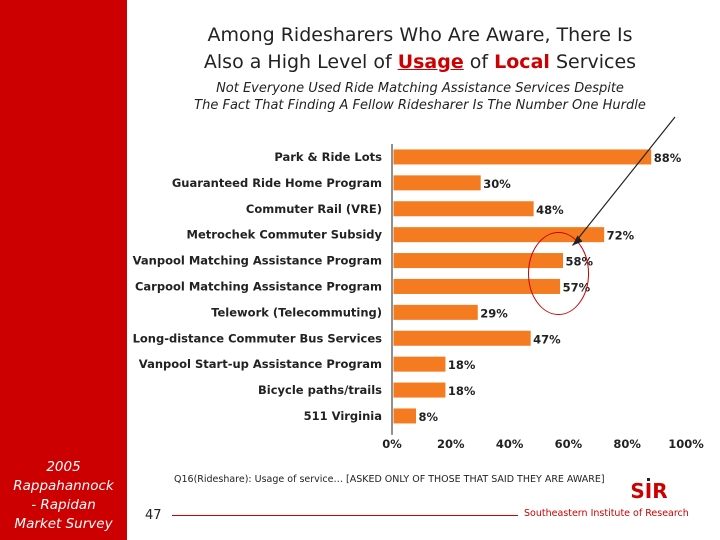 The image size is (720, 540). What do you see at coordinates (580, 262) in the screenshot?
I see `value-label: 58%` at bounding box center [580, 262].